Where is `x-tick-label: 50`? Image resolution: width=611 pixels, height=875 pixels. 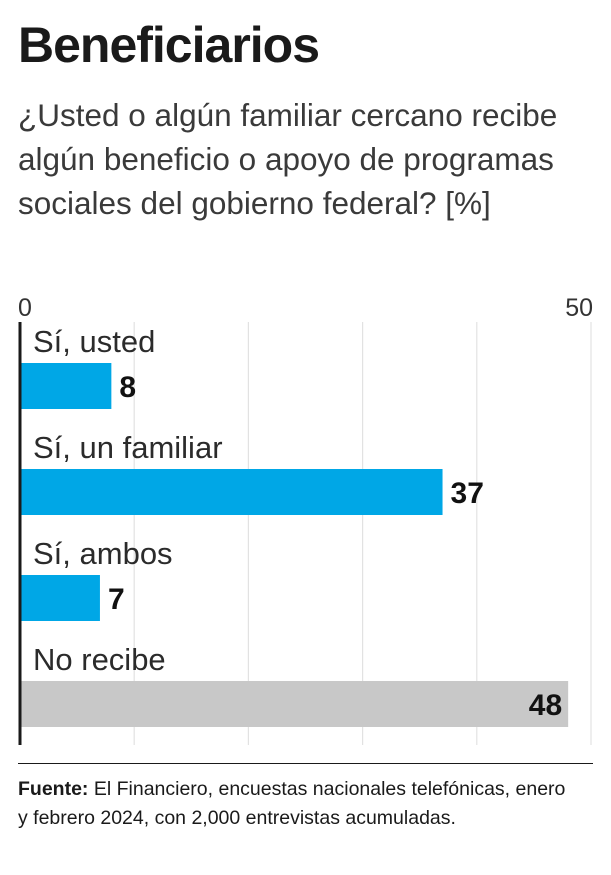 x-tick-label: 50 is located at coordinates (579, 308).